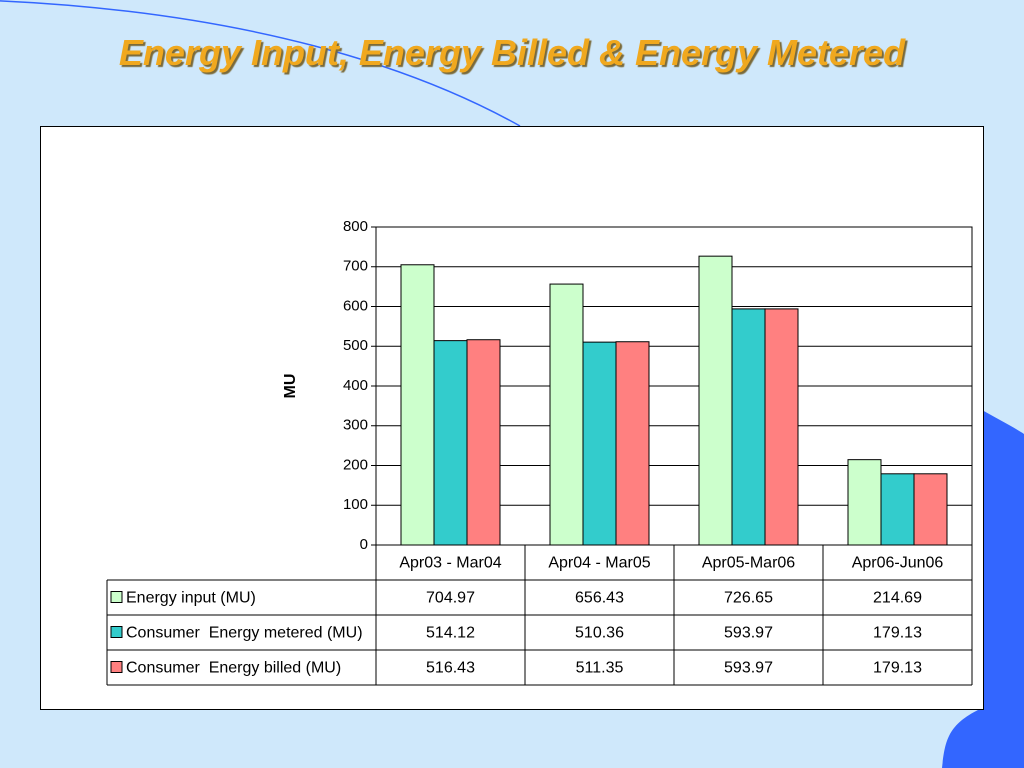  I want to click on category-label: Apr04 - Mar05, so click(599, 563).